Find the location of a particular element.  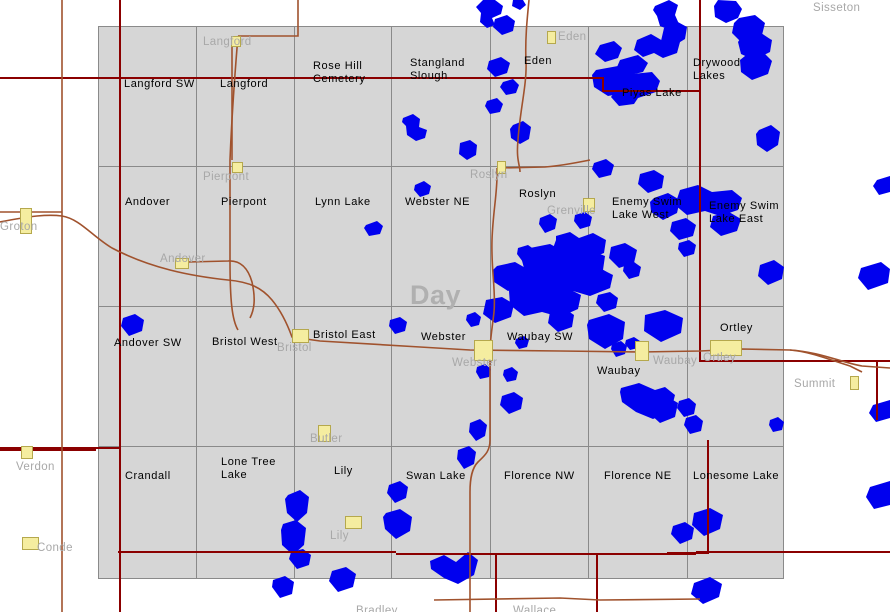

town-label-roslyn: Roslyn is located at coordinates (489, 175).